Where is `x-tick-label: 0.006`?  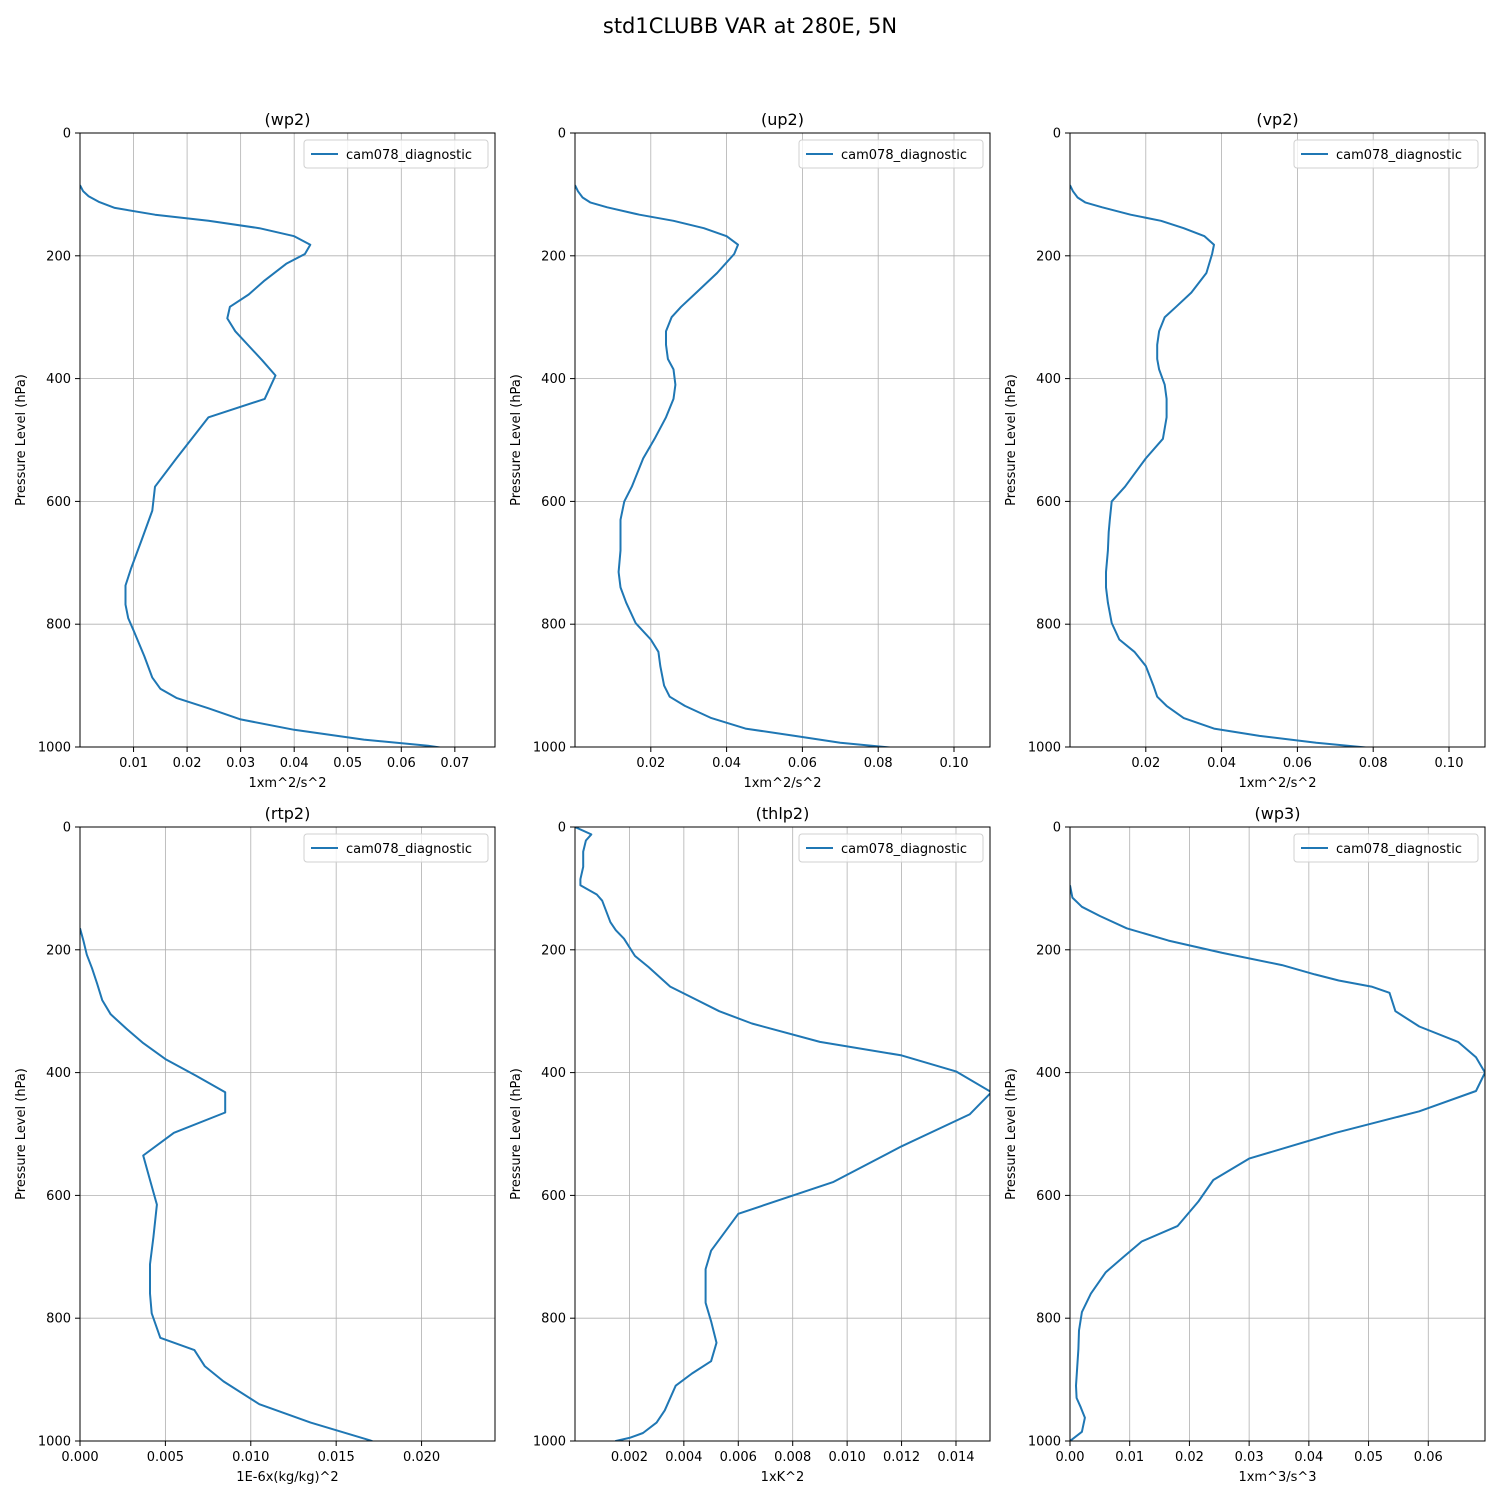 x-tick-label: 0.006 is located at coordinates (738, 1457).